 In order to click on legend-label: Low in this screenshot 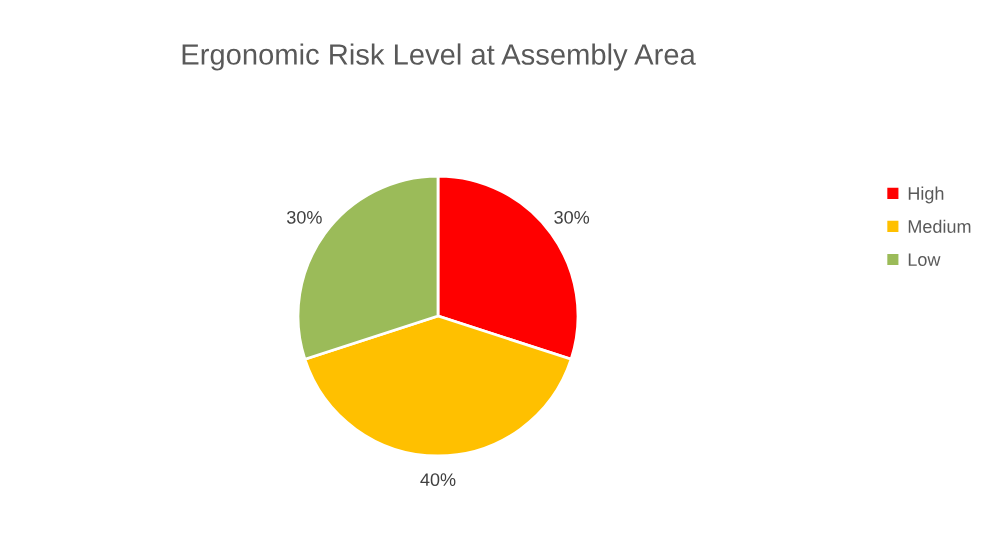, I will do `click(924, 259)`.